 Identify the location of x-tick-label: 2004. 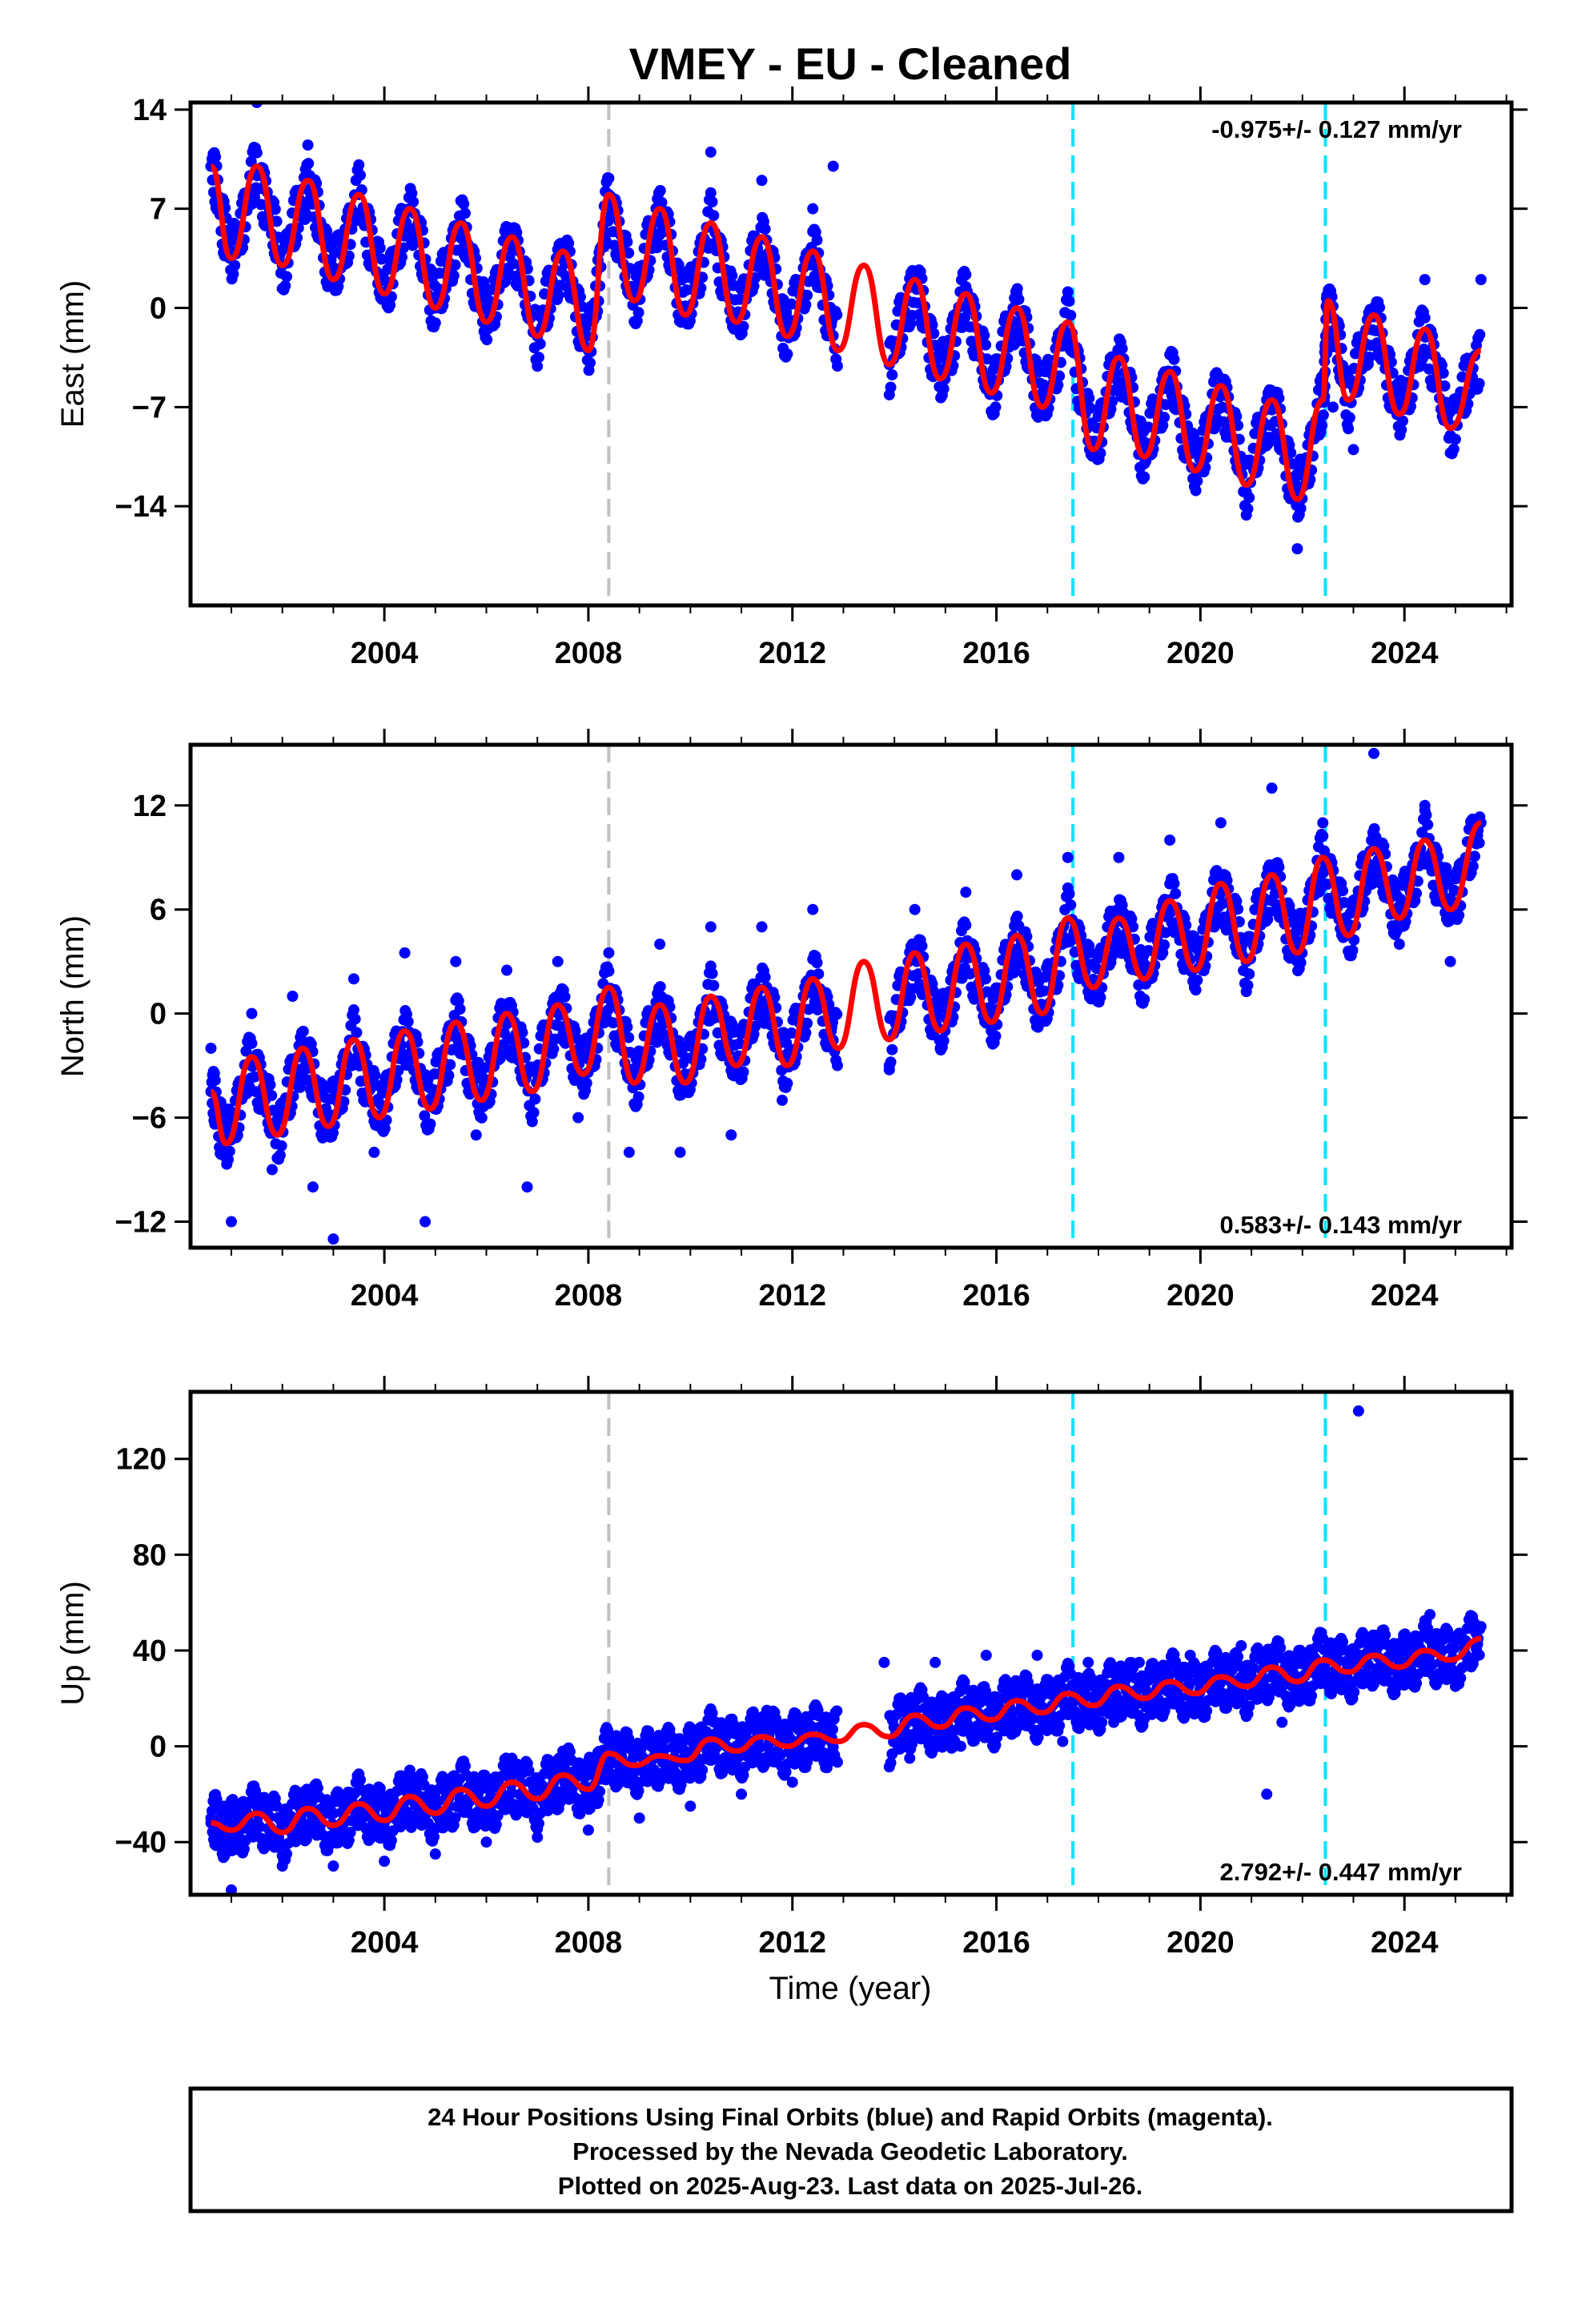
(385, 1296).